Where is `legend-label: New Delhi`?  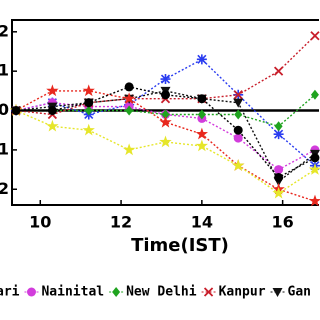 legend-label: New Delhi is located at coordinates (161, 292).